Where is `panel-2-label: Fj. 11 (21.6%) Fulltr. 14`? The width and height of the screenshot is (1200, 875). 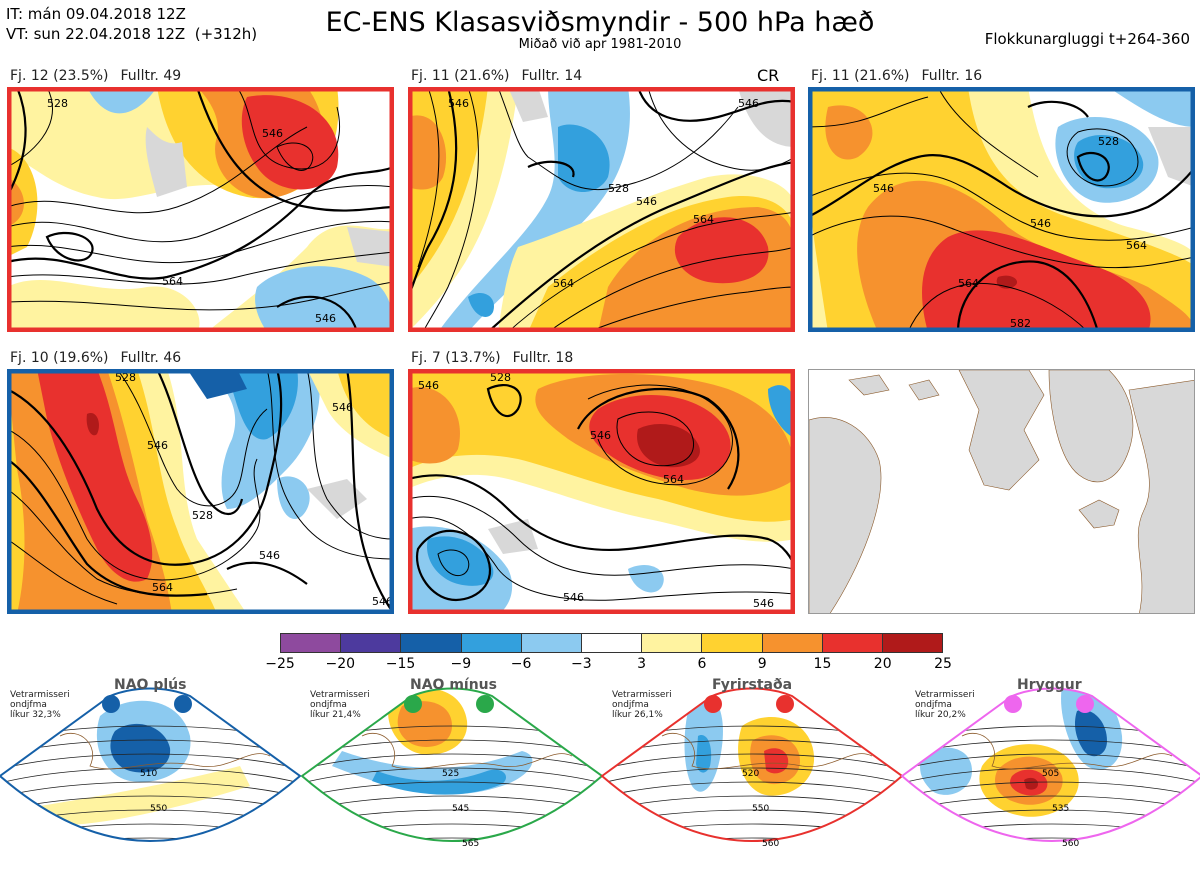 panel-2-label: Fj. 11 (21.6%) Fulltr. 14 is located at coordinates (497, 76).